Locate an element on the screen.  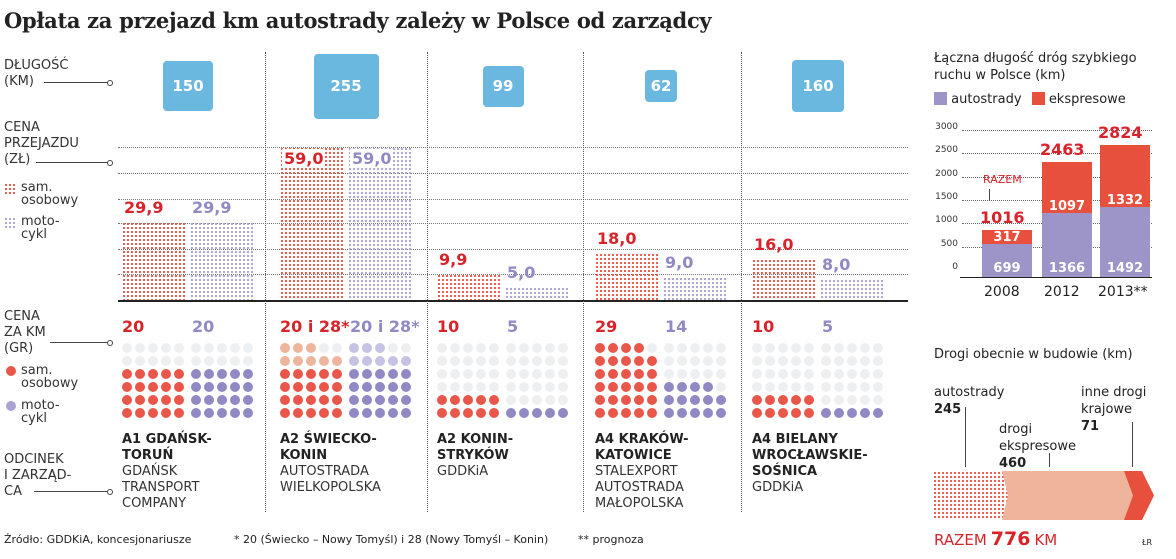
price-bar-car is located at coordinates (469, 287).